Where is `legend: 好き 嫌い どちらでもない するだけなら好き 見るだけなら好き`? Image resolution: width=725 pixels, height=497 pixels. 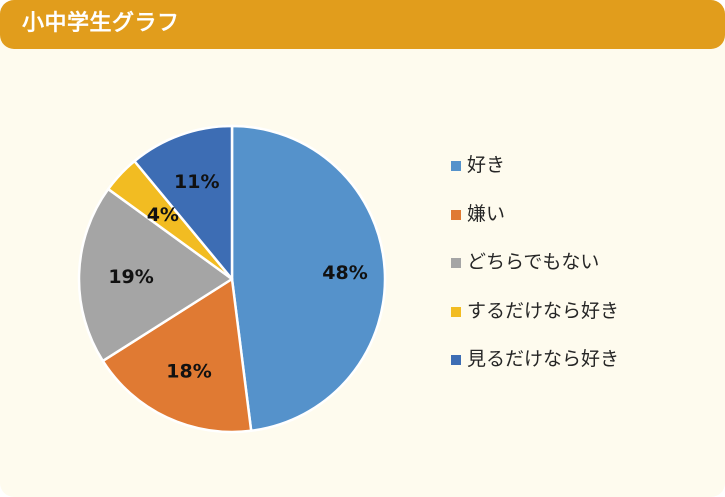
legend: 好き 嫌い どちらでもない するだけなら好き 見るだけなら好き is located at coordinates (535, 271).